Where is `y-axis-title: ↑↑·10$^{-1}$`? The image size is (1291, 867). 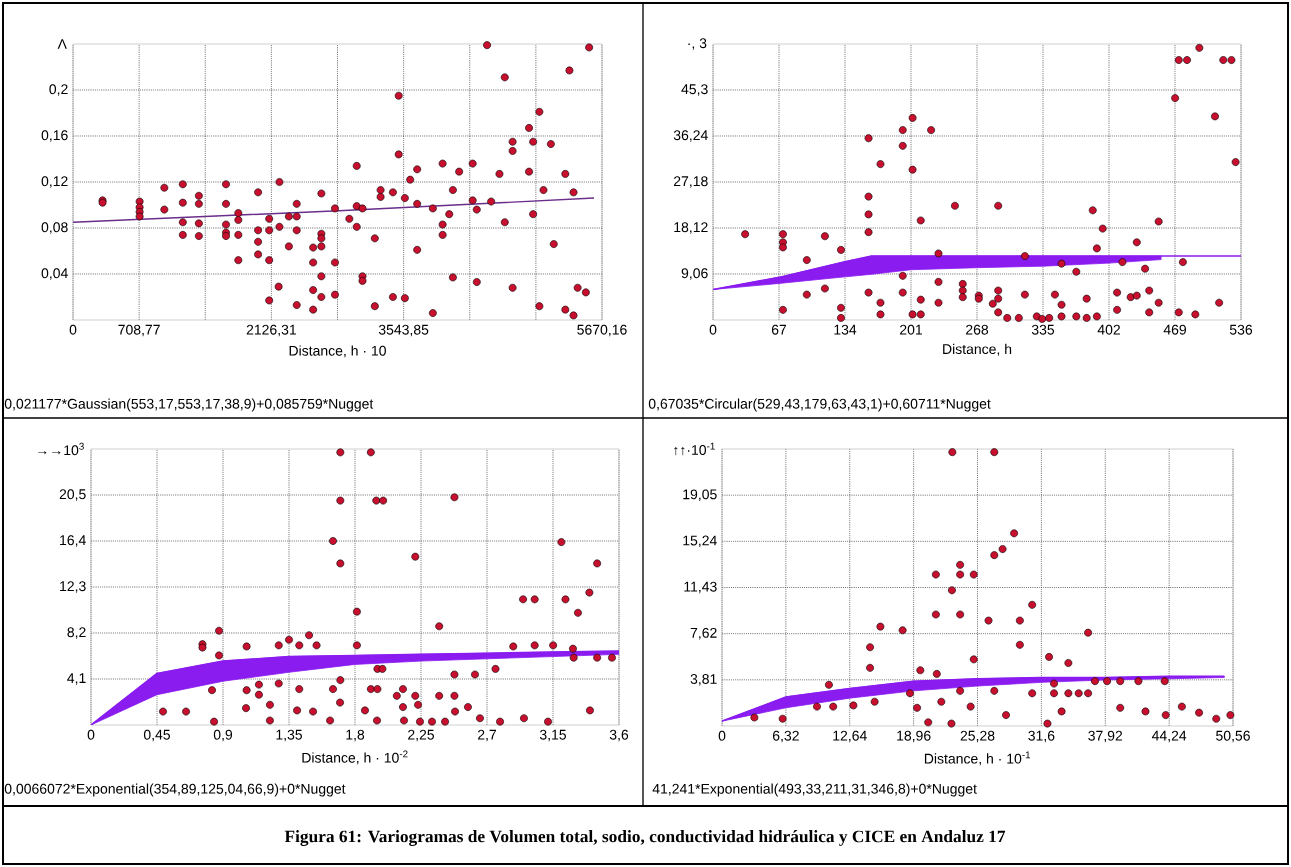
y-axis-title: ↑↑·10$^{-1}$ is located at coordinates (694, 449).